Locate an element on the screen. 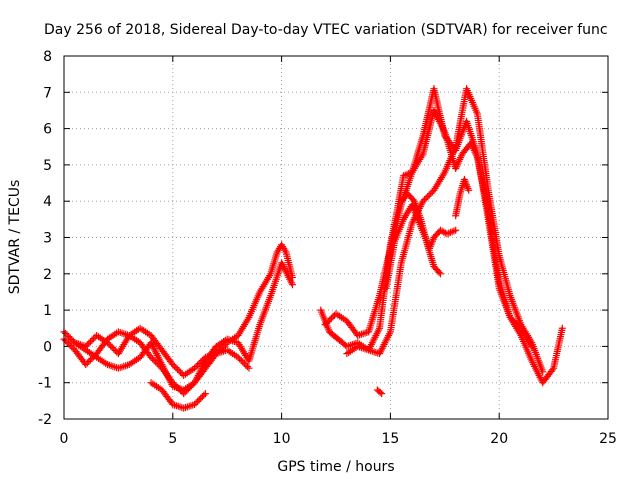 The image size is (640, 480). series-track-j is located at coordinates (462, 197).